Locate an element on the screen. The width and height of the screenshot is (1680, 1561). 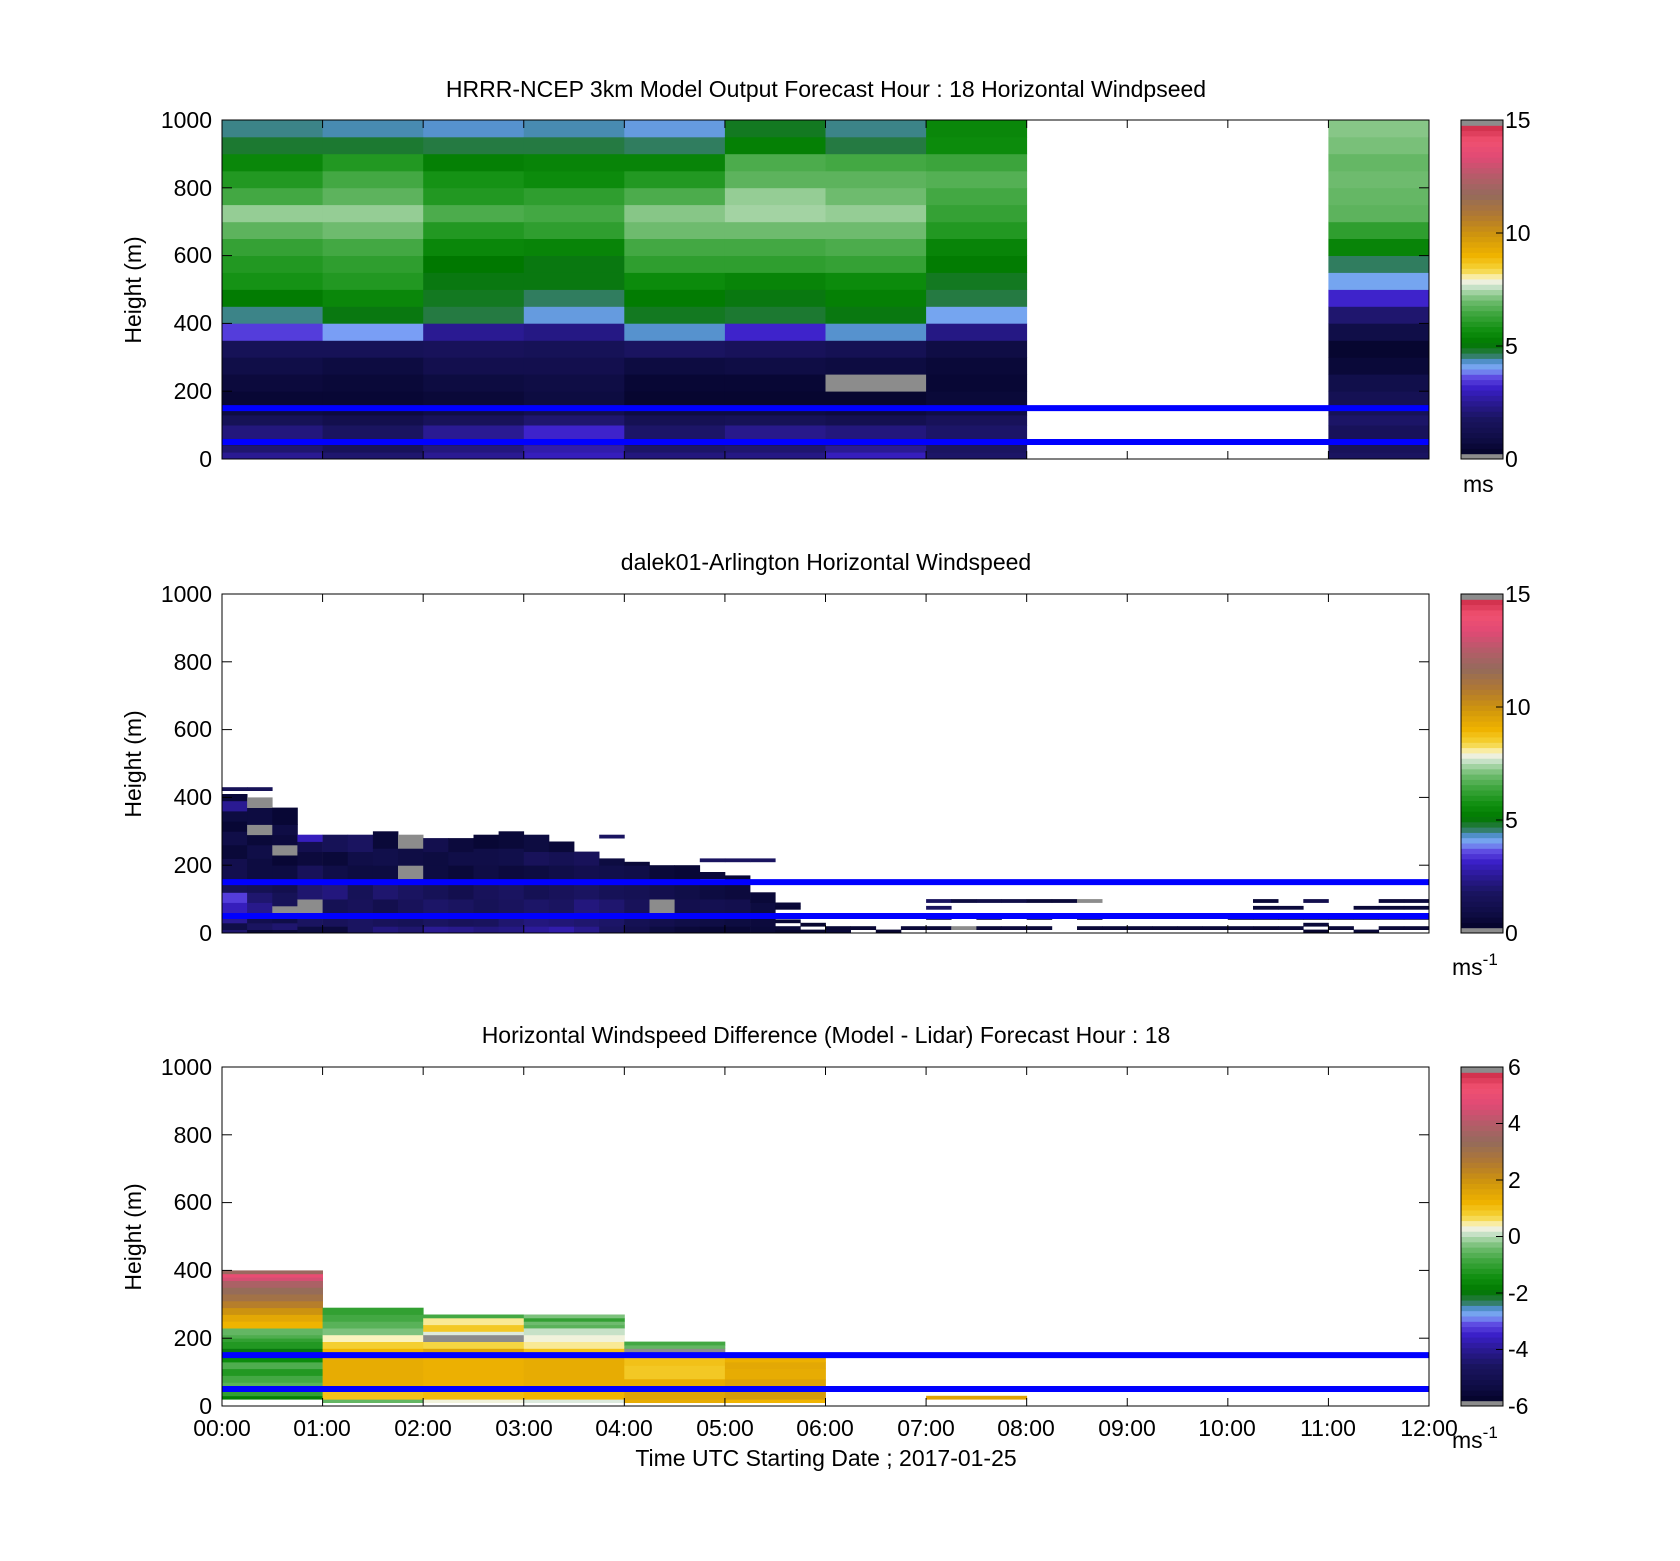
x-tick-label: 12:00 is located at coordinates (1429, 1428).